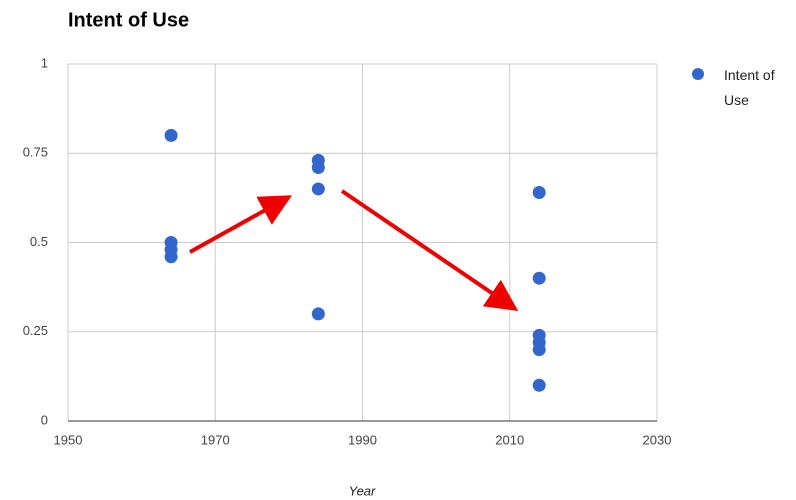 This screenshot has height=500, width=796. I want to click on legend-label: Intent of Use, so click(749, 87).